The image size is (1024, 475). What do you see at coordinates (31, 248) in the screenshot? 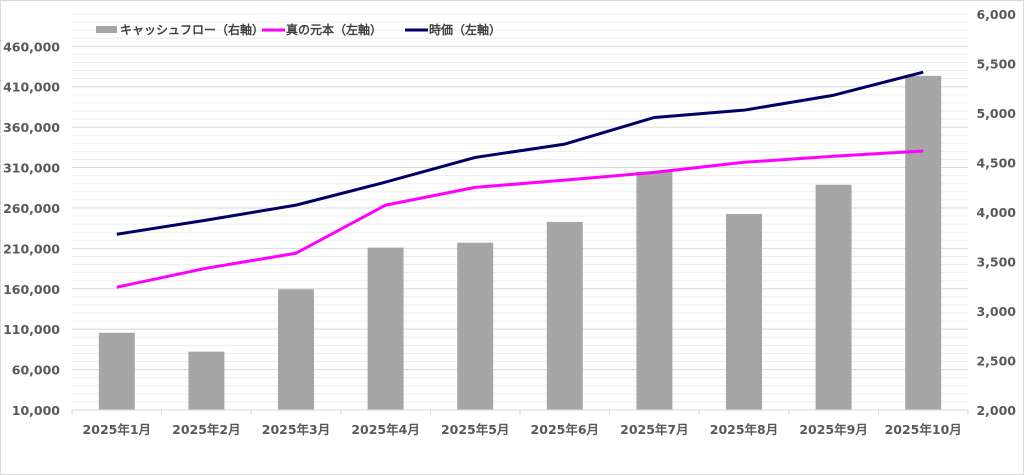
I see `left-tick-label: 210,000` at bounding box center [31, 248].